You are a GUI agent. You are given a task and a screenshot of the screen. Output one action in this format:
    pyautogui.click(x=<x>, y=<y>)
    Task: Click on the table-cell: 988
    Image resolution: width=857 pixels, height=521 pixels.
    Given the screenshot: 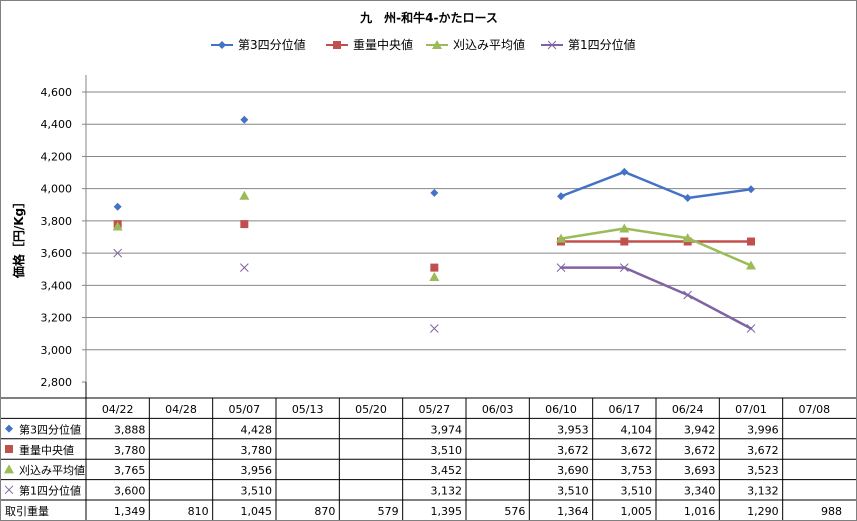 What is the action you would take?
    pyautogui.click(x=831, y=511)
    